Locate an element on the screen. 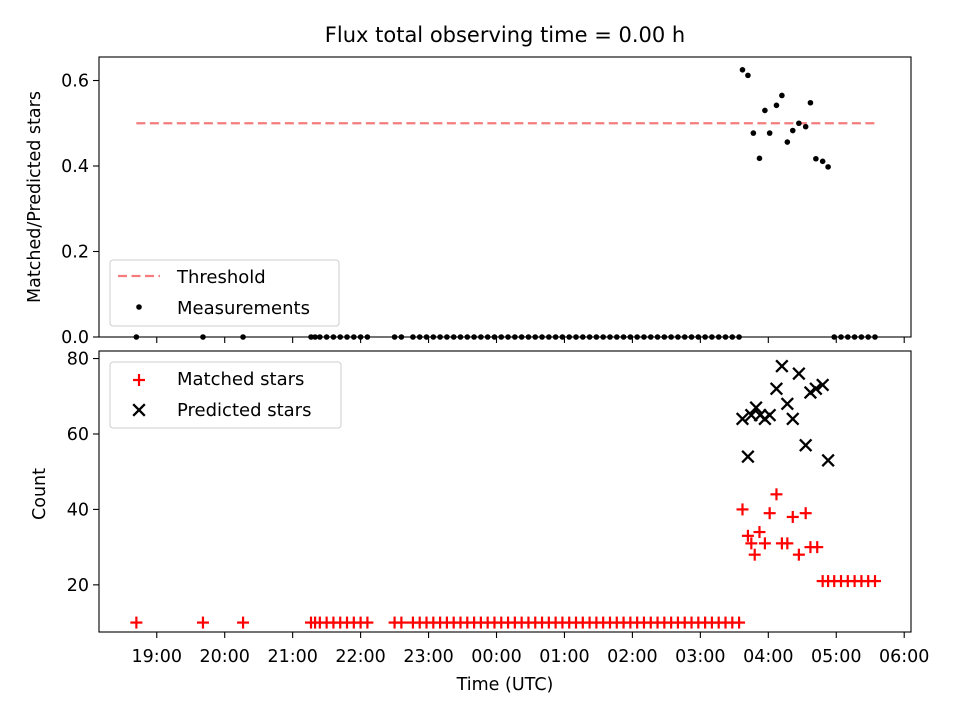  top-y-axis-label: Matched/Predicted stars is located at coordinates (35, 197).